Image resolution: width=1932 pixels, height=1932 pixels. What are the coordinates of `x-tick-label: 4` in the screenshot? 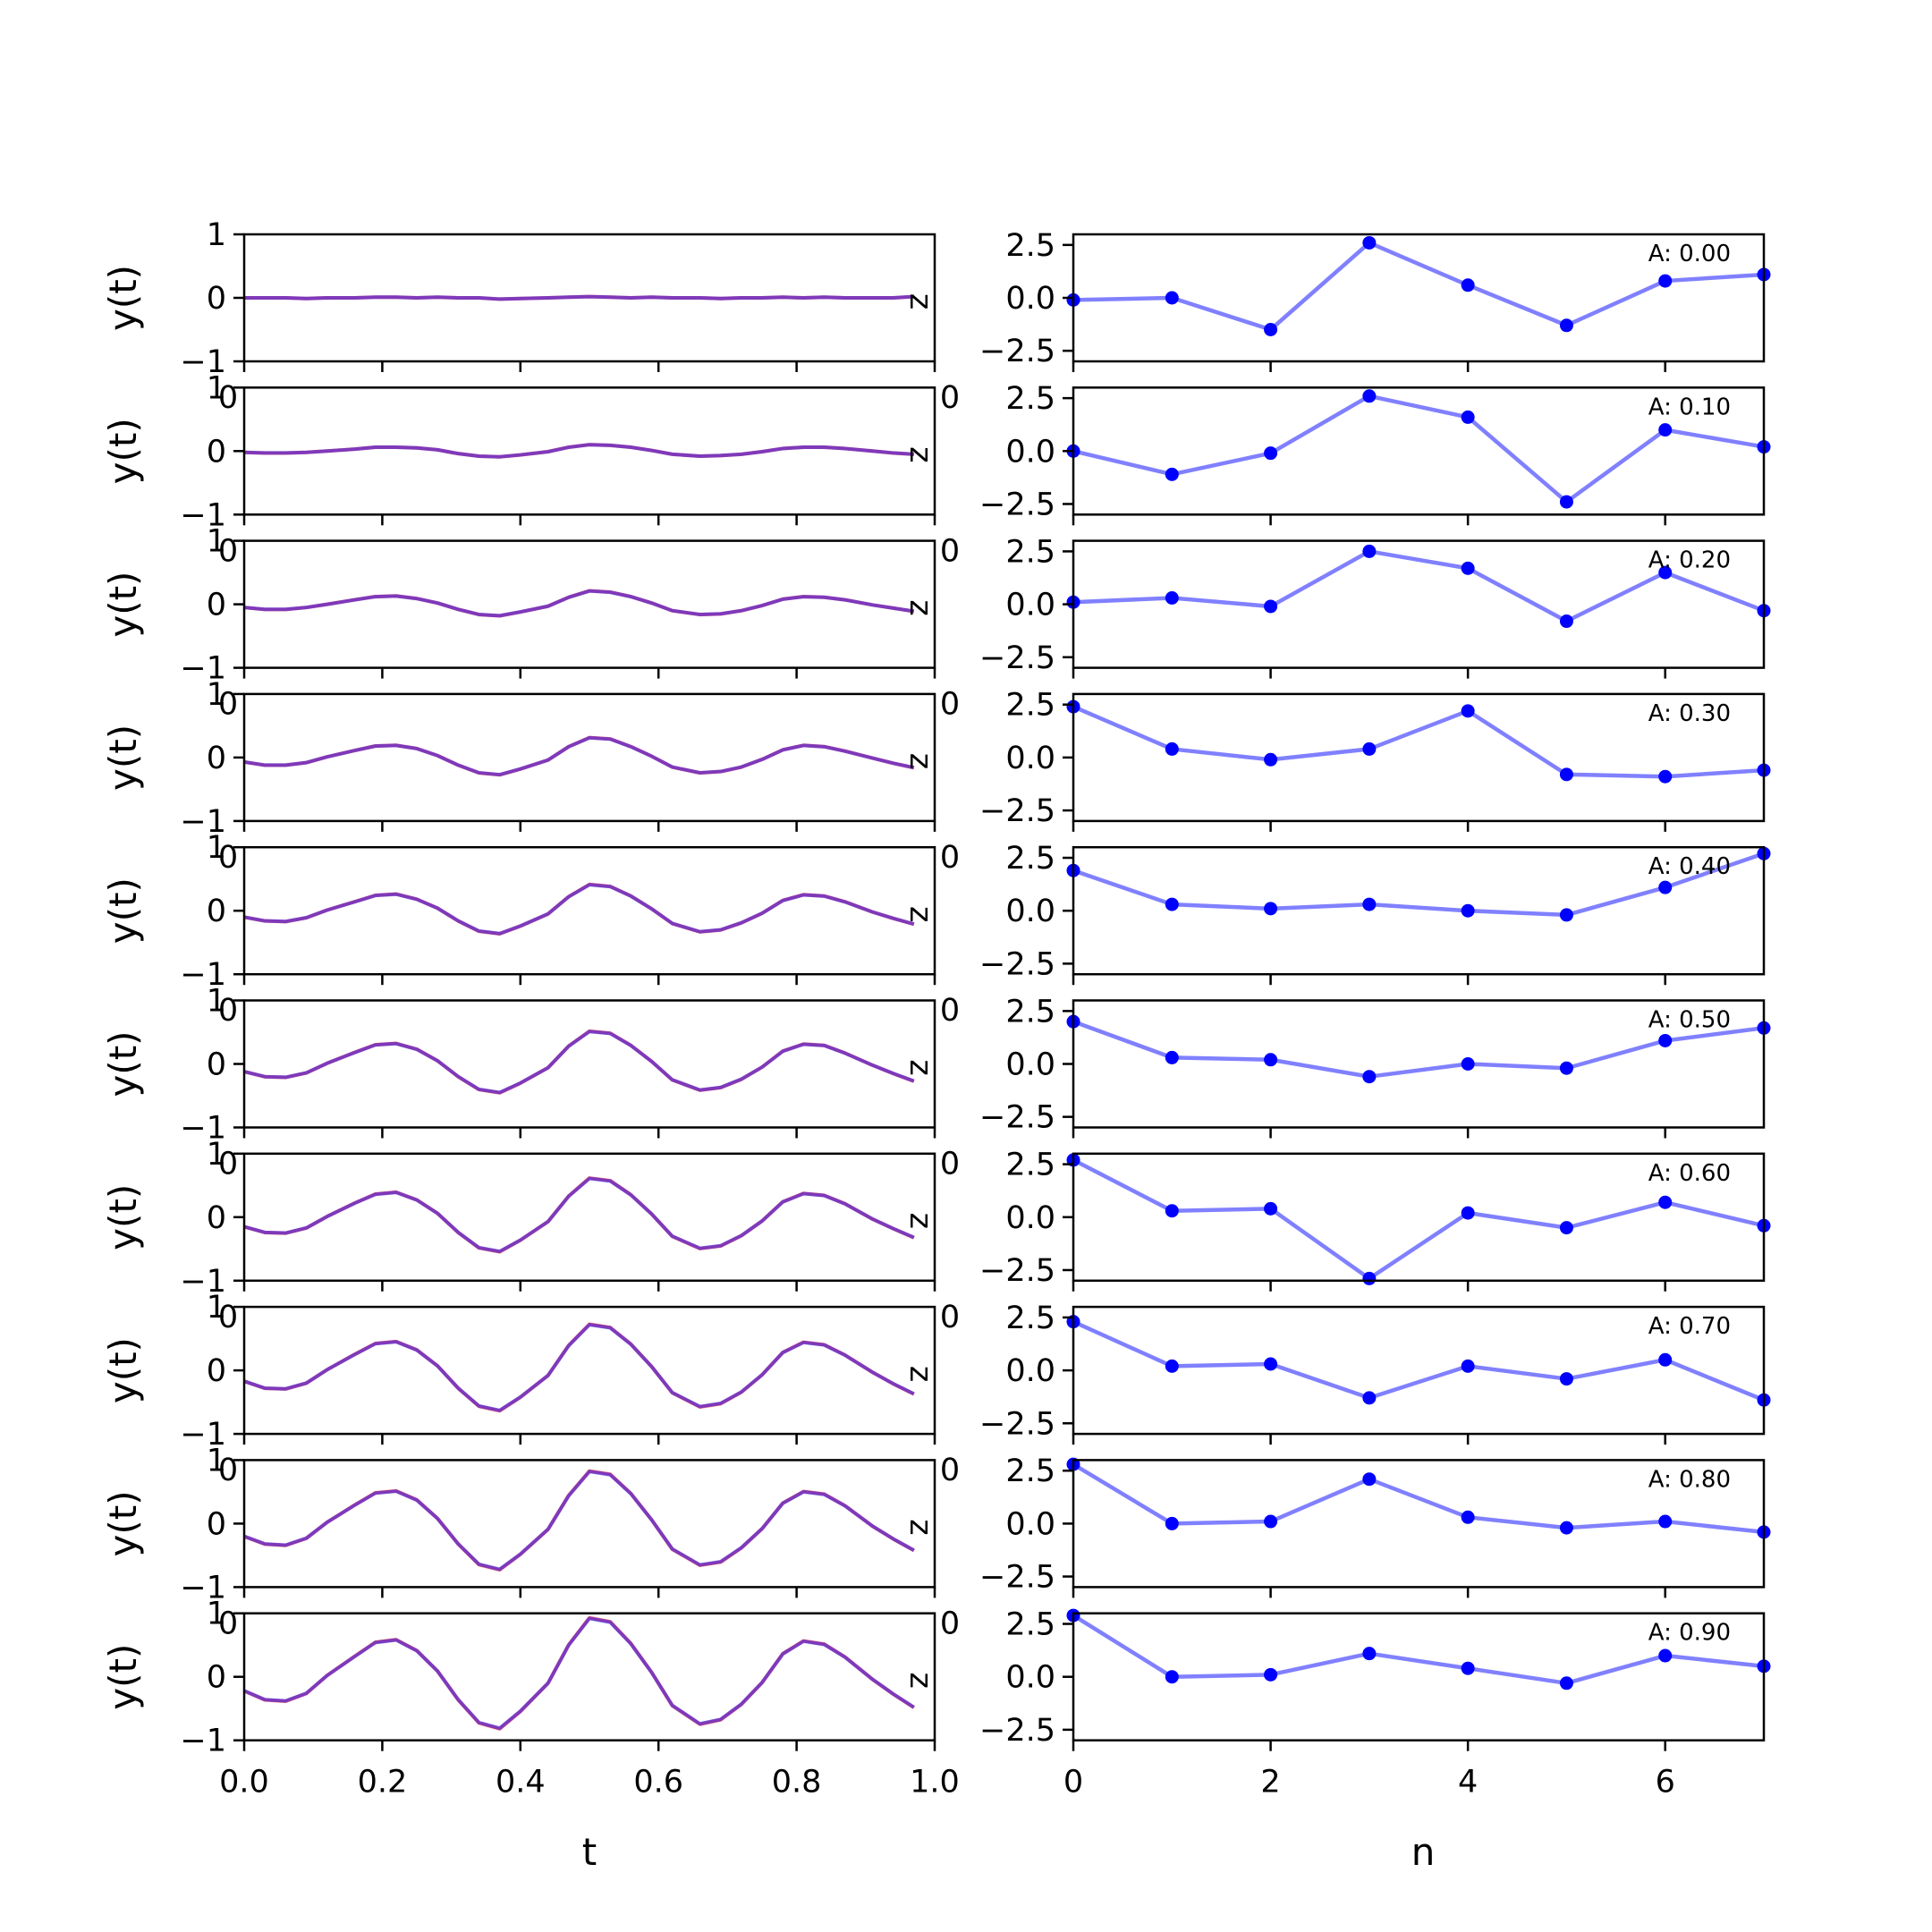 It's located at (1468, 1783).